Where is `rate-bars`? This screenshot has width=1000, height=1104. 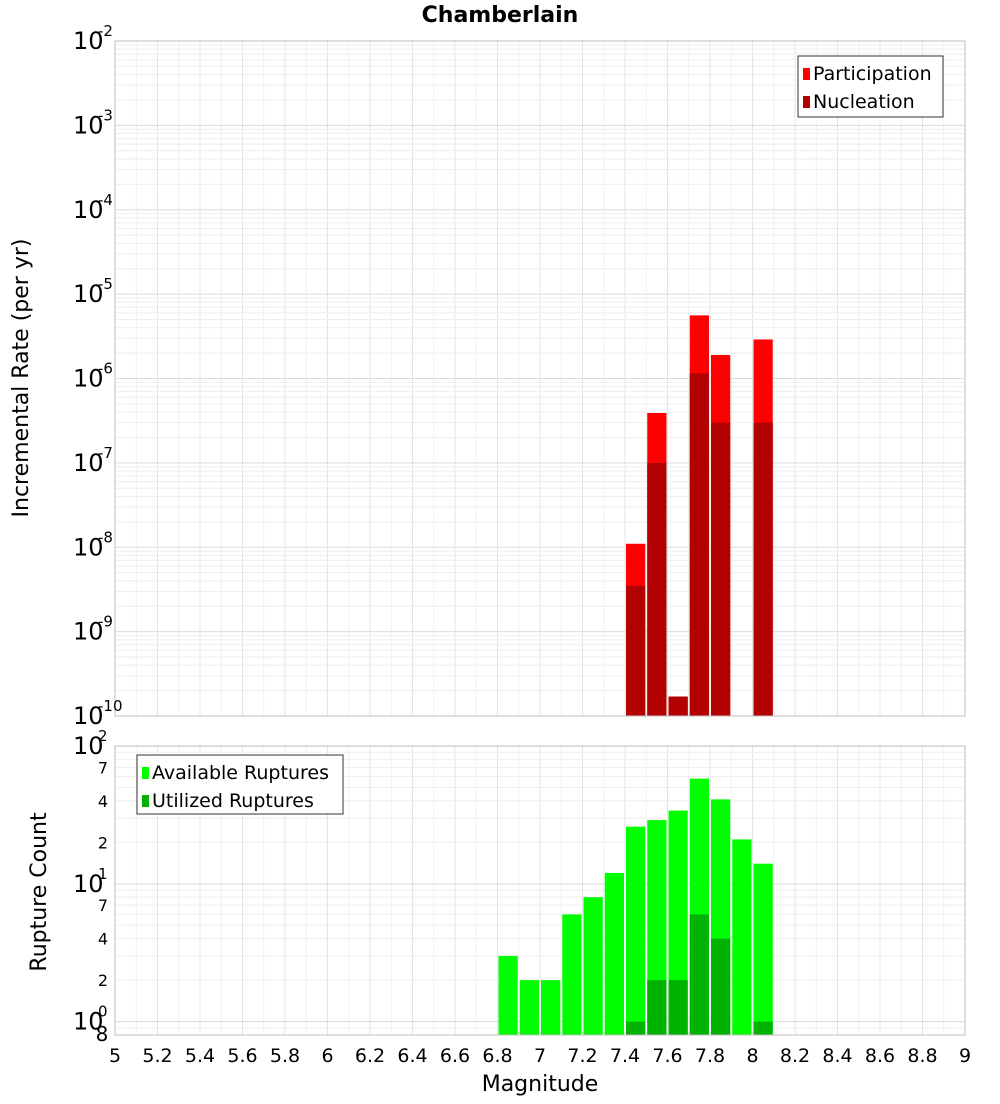 rate-bars is located at coordinates (699, 515).